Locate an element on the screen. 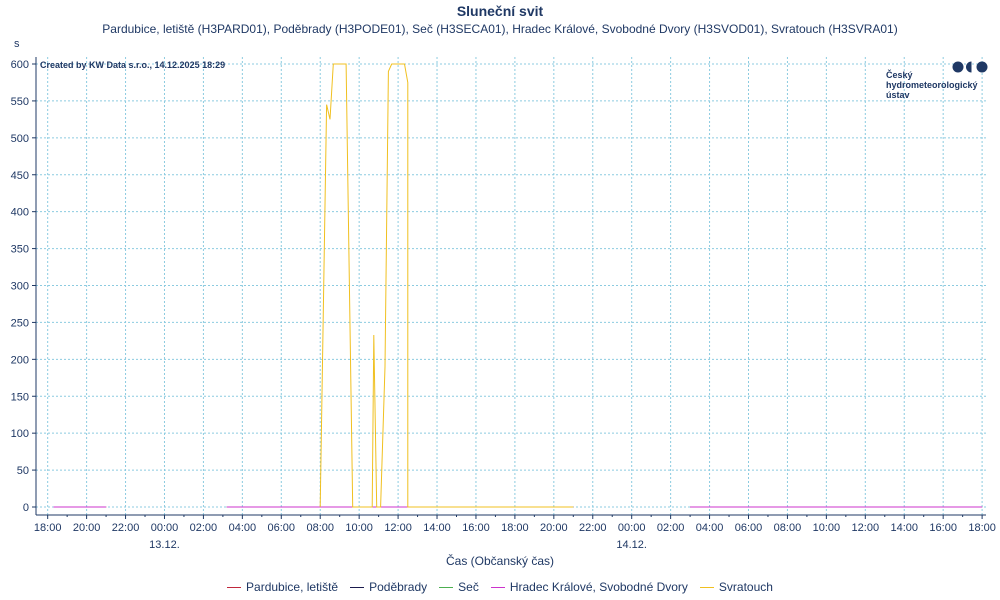 The width and height of the screenshot is (1000, 600). legend-label: Svratouch is located at coordinates (745, 587).